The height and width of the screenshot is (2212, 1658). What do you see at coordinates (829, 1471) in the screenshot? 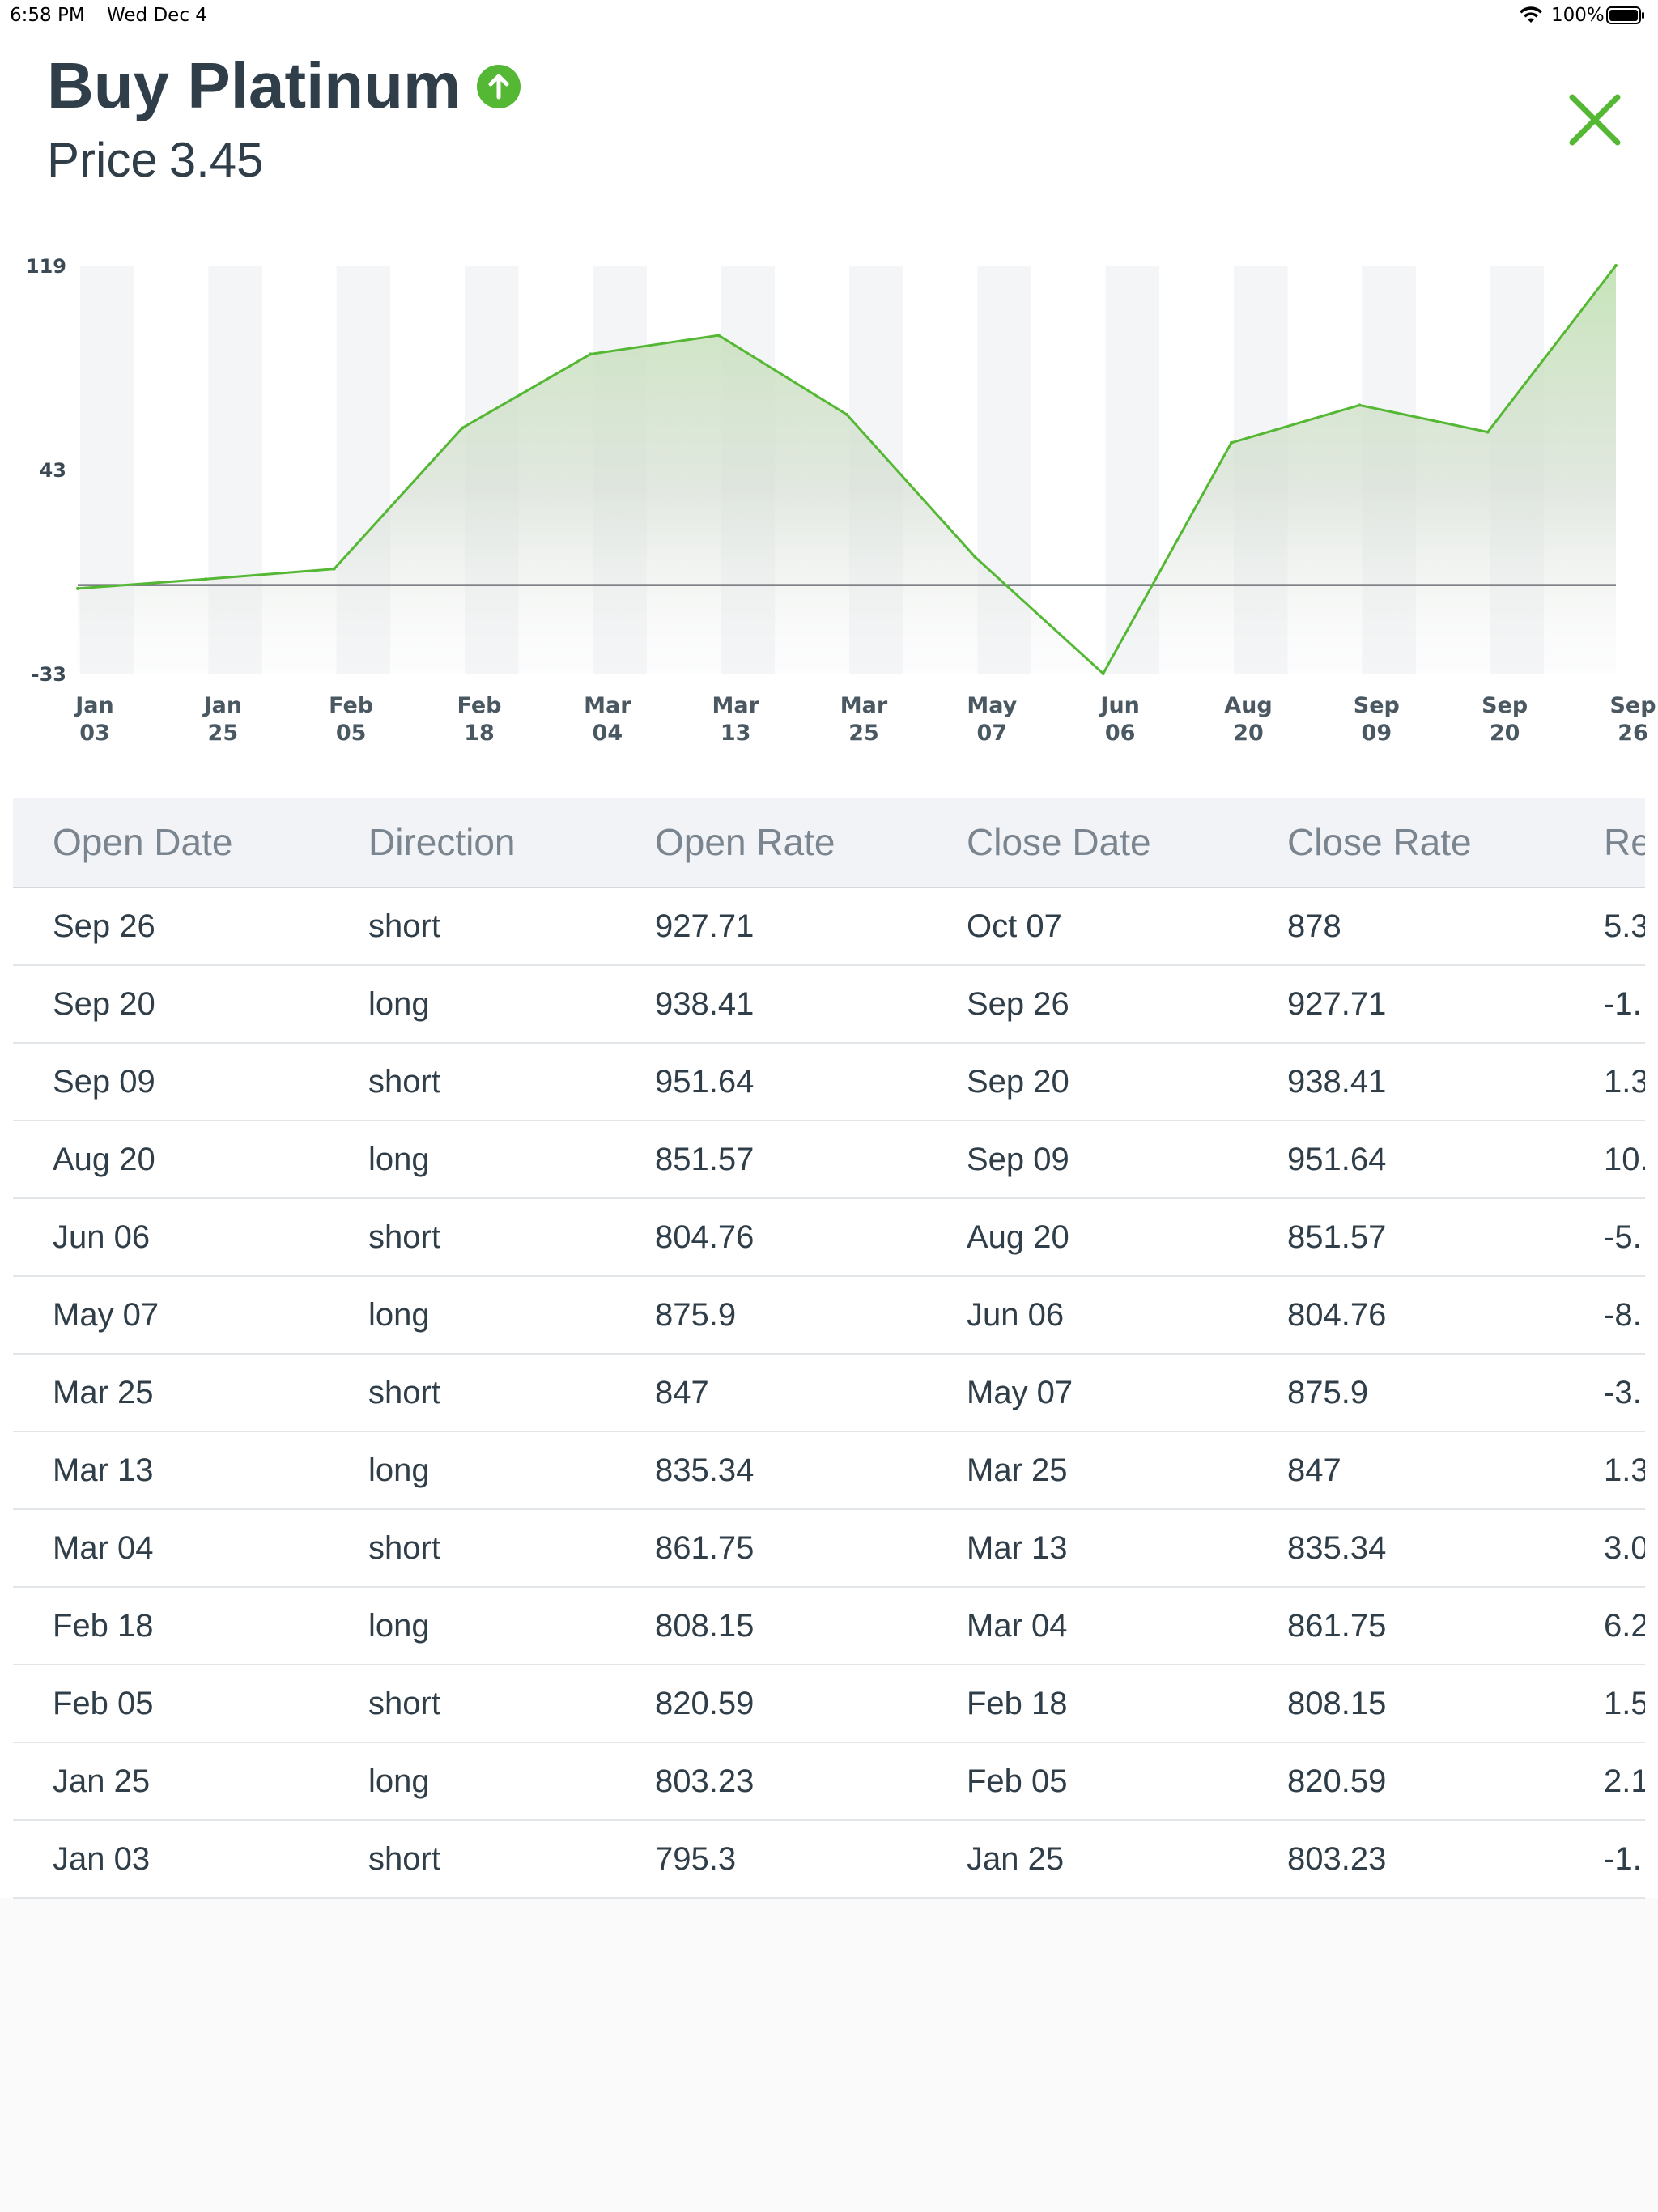
I see `table-row: Mar 13 long 835.34 Mar 25 847 1.3` at bounding box center [829, 1471].